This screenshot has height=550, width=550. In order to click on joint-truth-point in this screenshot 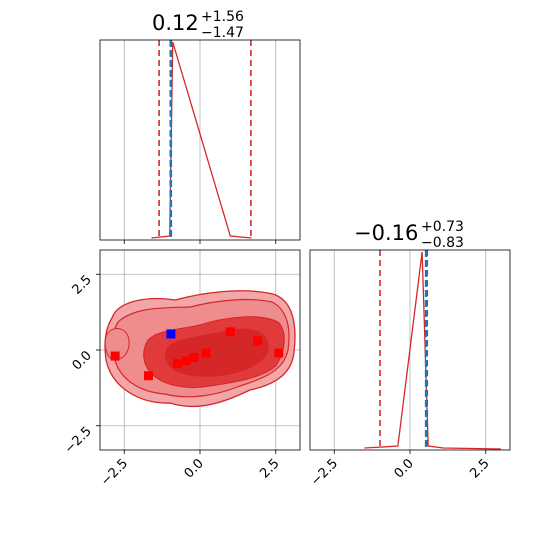, I will do `click(171, 334)`.